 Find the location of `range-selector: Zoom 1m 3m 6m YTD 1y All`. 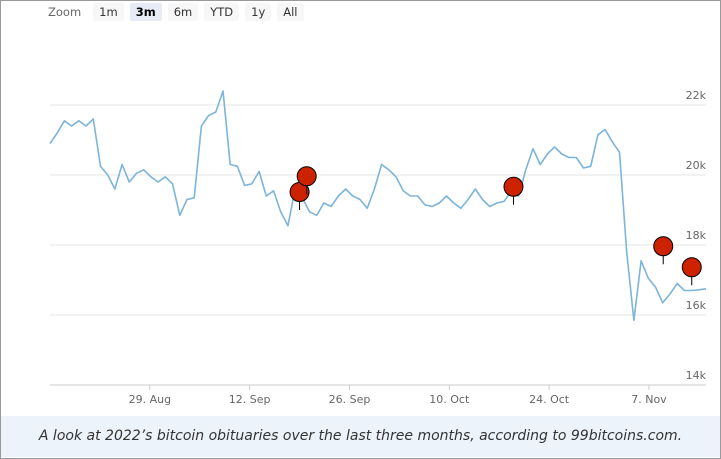

range-selector: Zoom 1m 3m 6m YTD 1y All is located at coordinates (176, 12).